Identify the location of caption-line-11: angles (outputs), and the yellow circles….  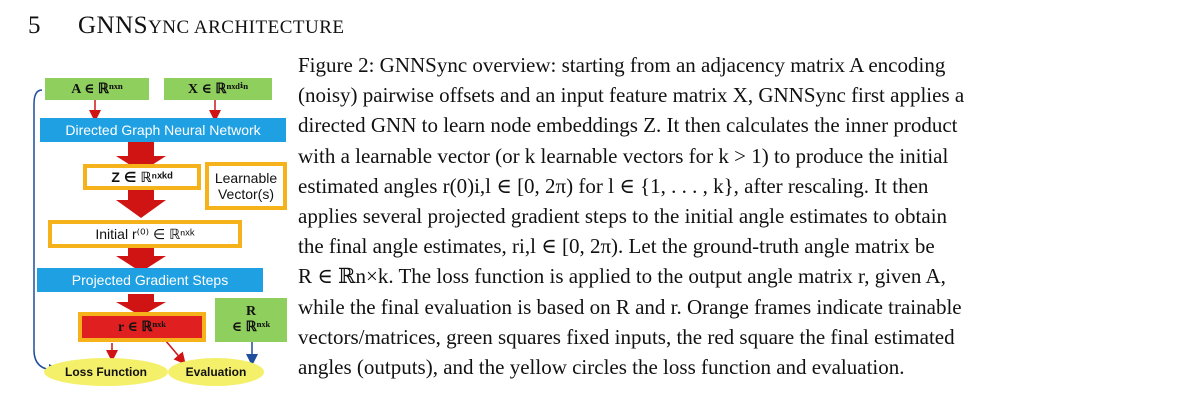
(601, 367).